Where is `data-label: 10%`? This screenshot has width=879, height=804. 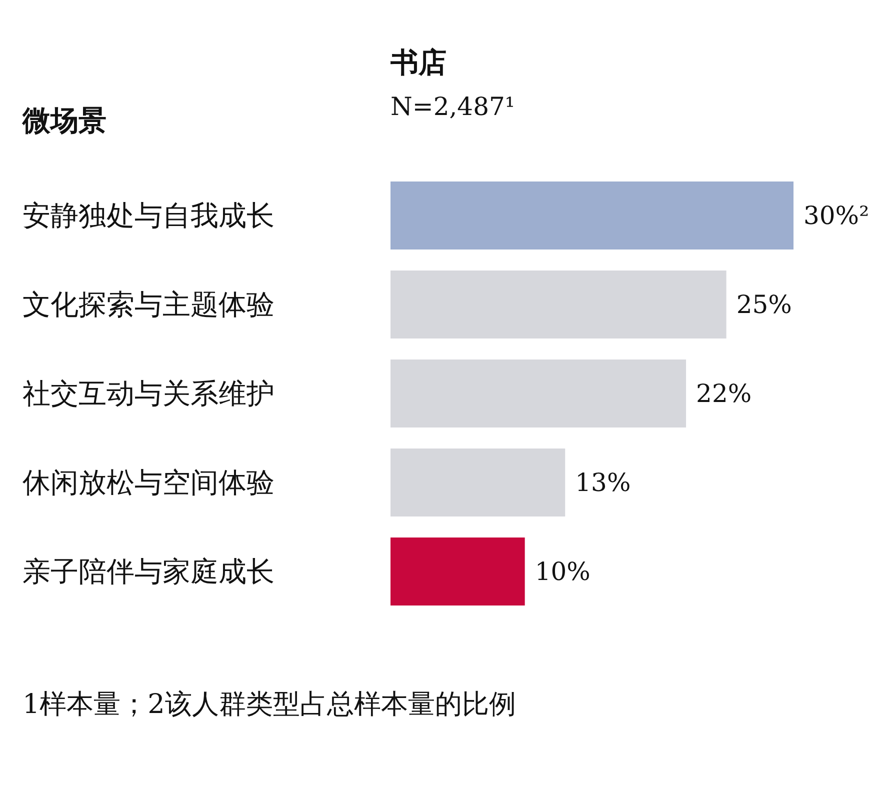
data-label: 10% is located at coordinates (562, 571).